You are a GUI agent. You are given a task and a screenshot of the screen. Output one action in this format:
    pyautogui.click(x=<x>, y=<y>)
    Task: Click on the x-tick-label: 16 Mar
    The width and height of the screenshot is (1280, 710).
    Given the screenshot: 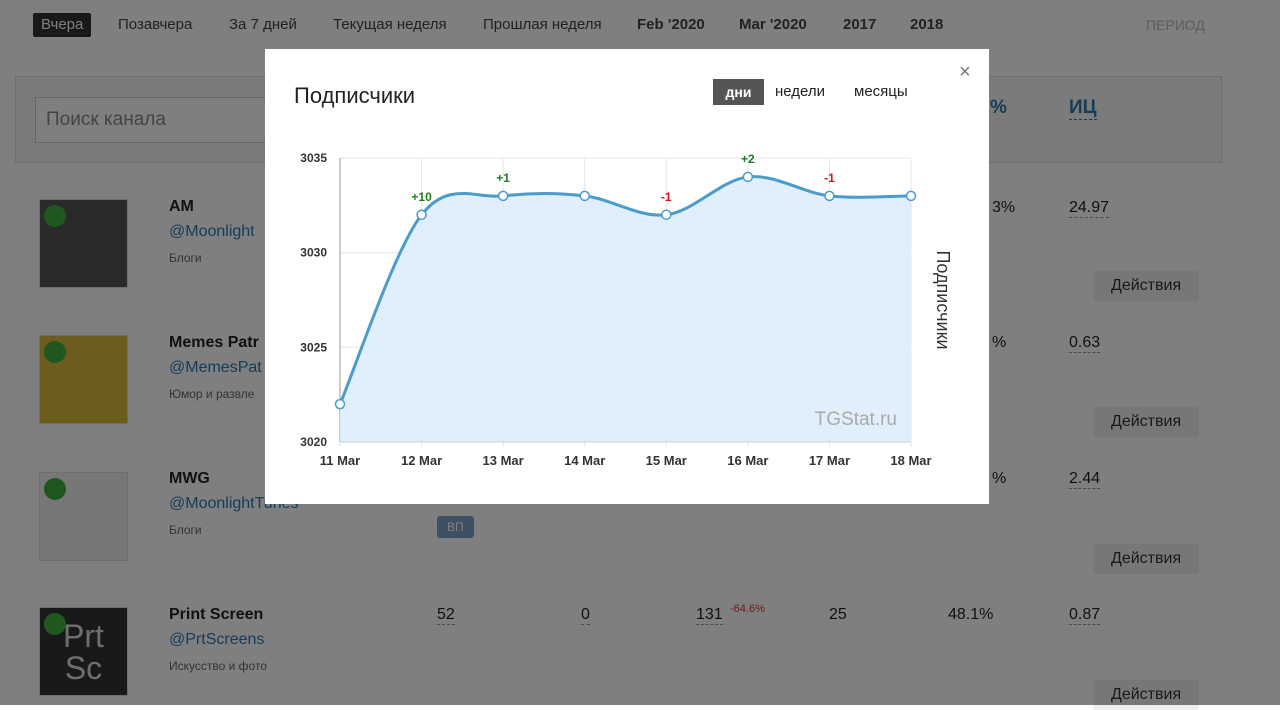 What is the action you would take?
    pyautogui.click(x=747, y=460)
    